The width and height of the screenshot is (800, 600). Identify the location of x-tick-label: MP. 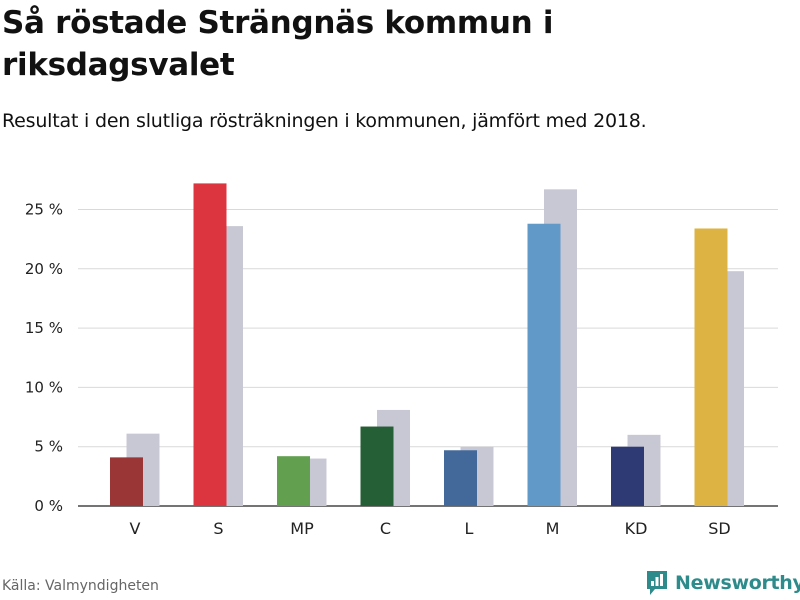
(302, 528).